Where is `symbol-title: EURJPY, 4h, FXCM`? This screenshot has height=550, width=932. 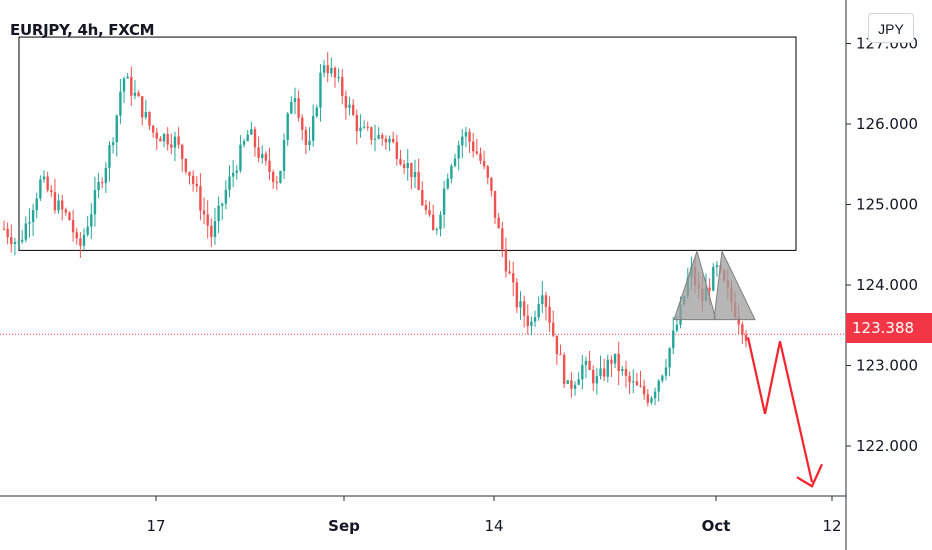 symbol-title: EURJPY, 4h, FXCM is located at coordinates (82, 30).